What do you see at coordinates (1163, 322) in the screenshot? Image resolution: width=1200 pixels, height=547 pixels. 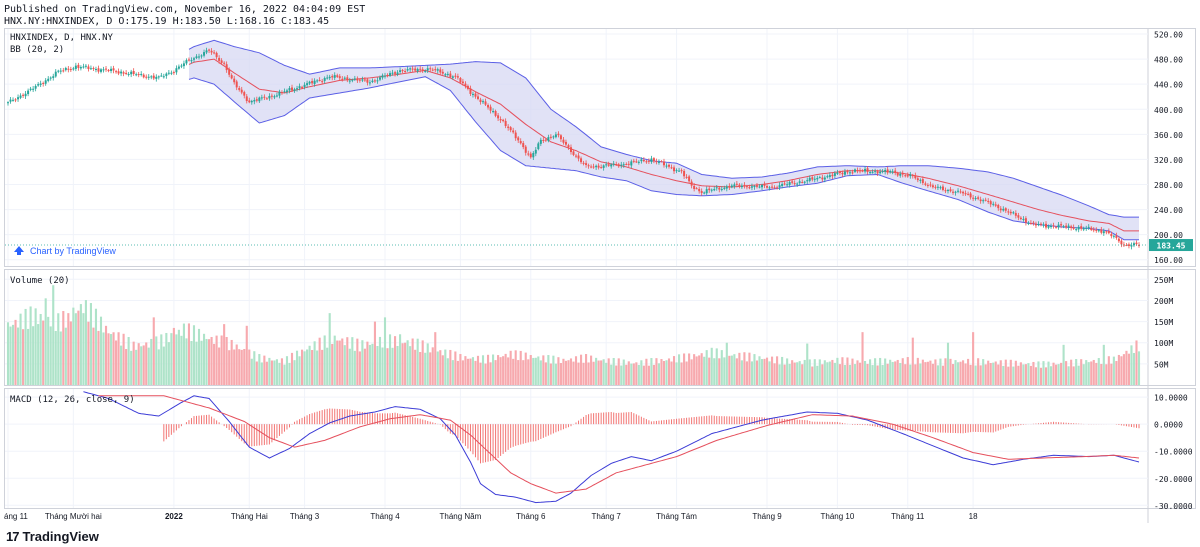 I see `volume-y-tick-label: 150M` at bounding box center [1163, 322].